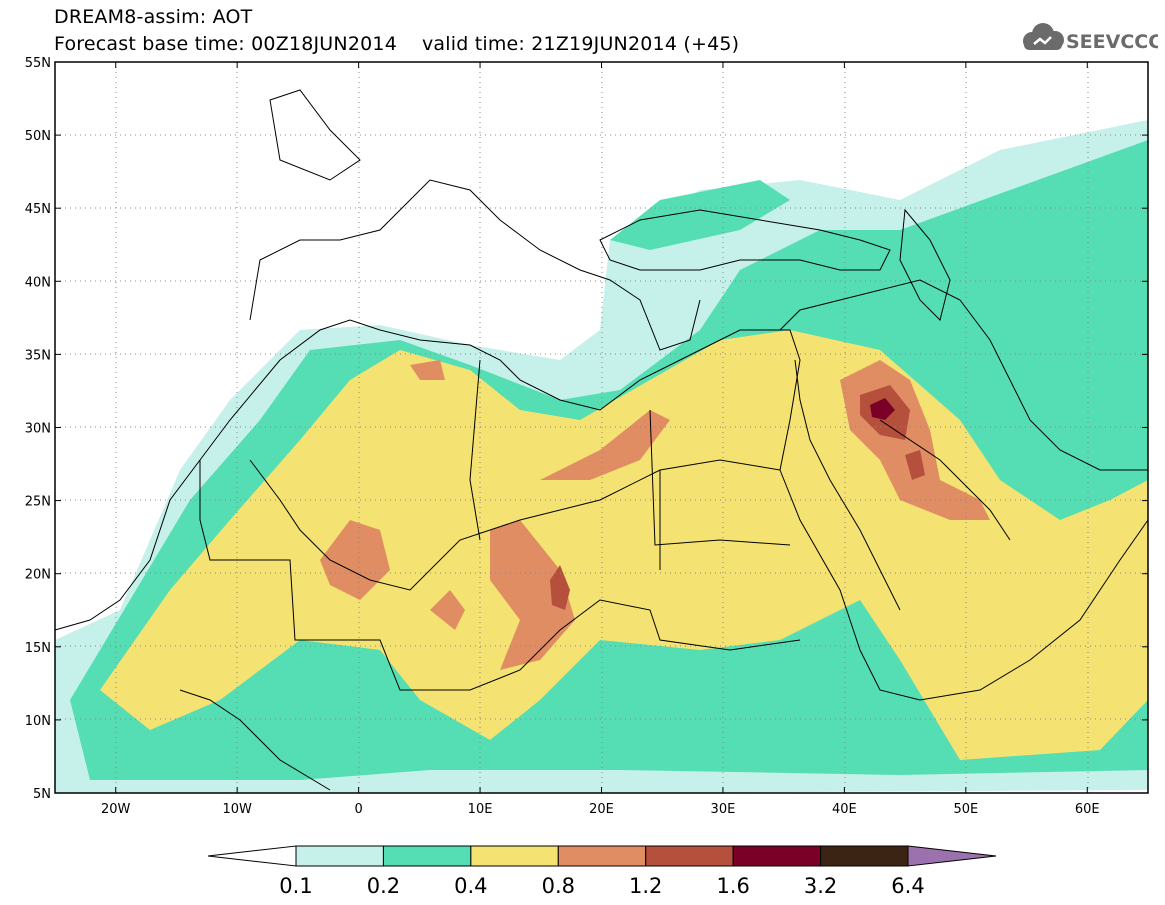 Image resolution: width=1165 pixels, height=905 pixels. Describe the element at coordinates (601, 809) in the screenshot. I see `lon-tick-label: 20E` at that location.